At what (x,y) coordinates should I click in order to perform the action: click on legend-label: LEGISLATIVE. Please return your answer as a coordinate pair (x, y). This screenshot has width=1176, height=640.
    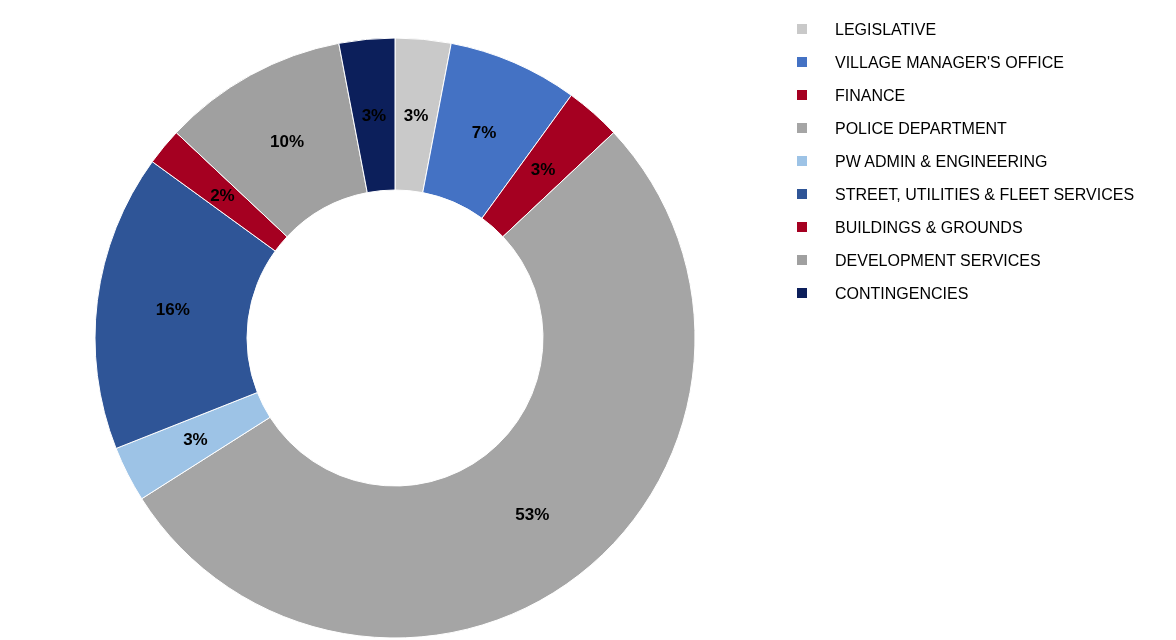
    Looking at the image, I should click on (886, 29).